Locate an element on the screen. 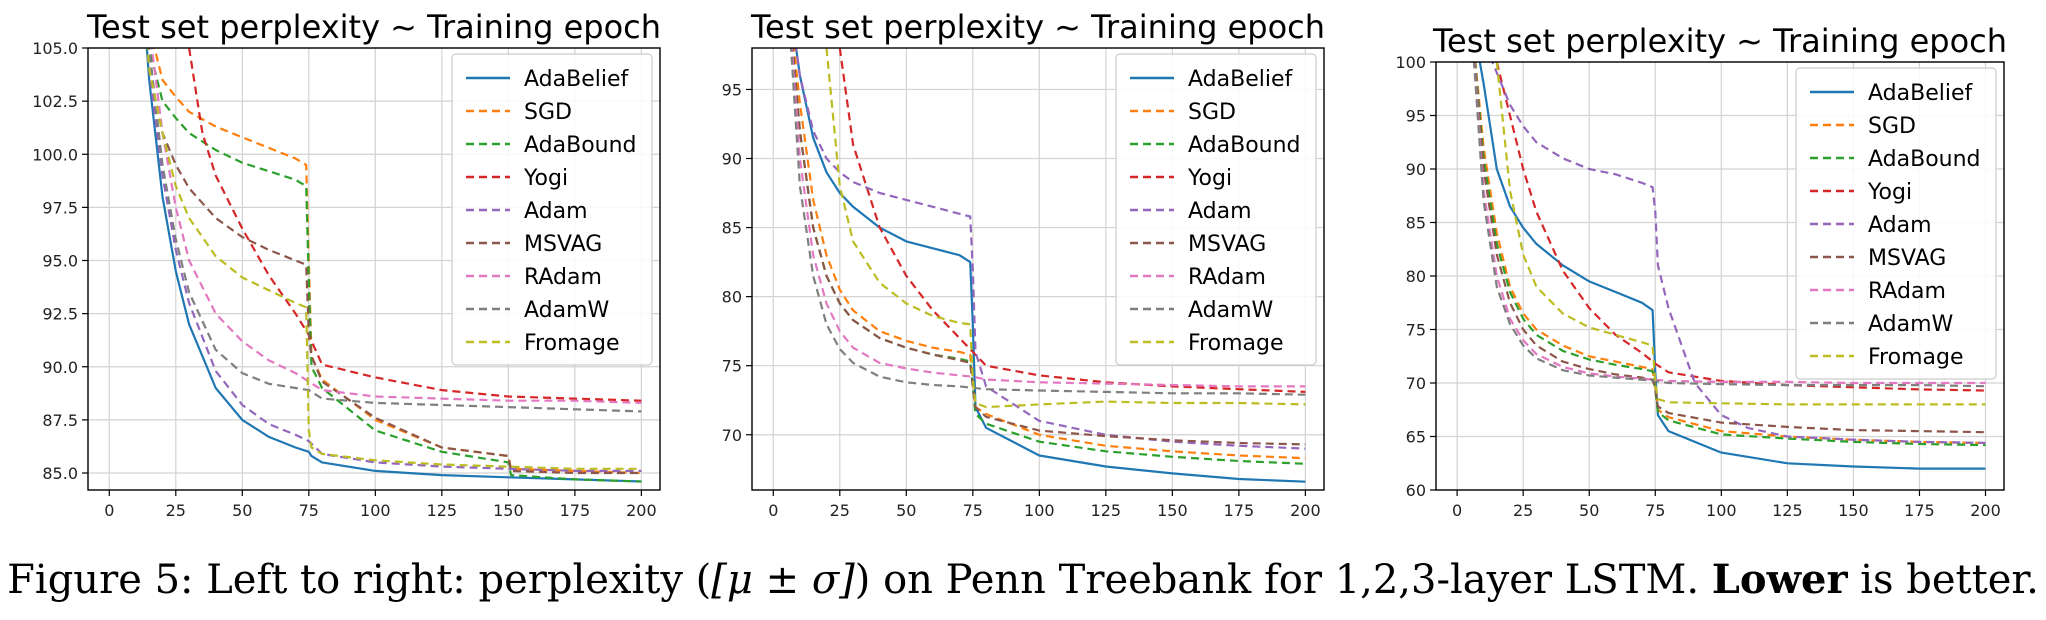 The image size is (2046, 620). y-tick-label: 60 is located at coordinates (1416, 490).